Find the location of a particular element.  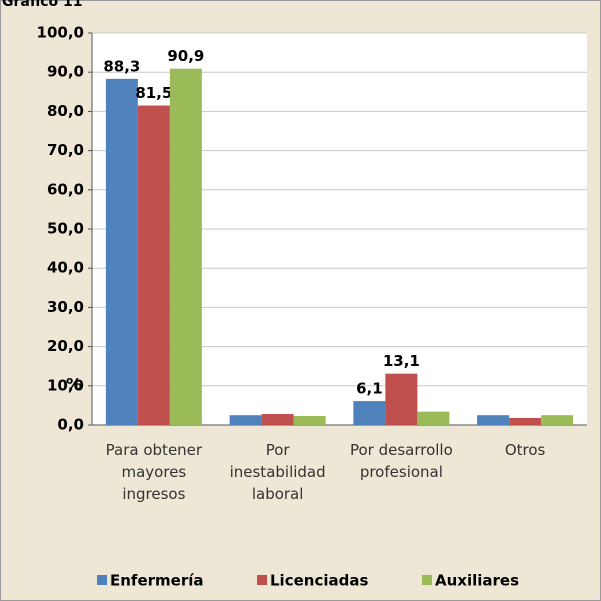

y-tick-label: 40,0 is located at coordinates (65, 268).